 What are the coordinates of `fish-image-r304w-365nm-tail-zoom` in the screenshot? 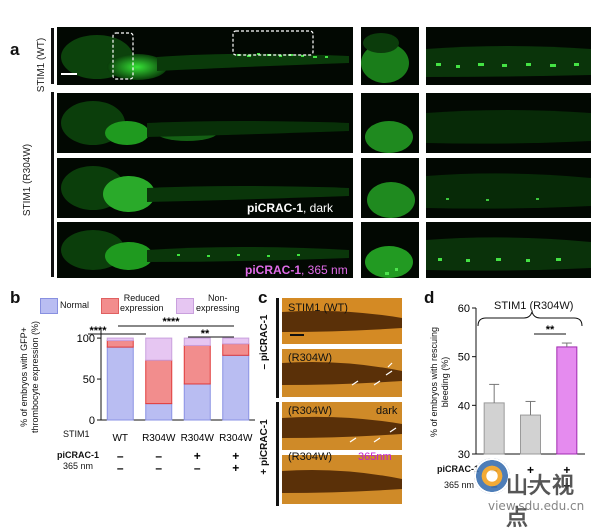 It's located at (508, 250).